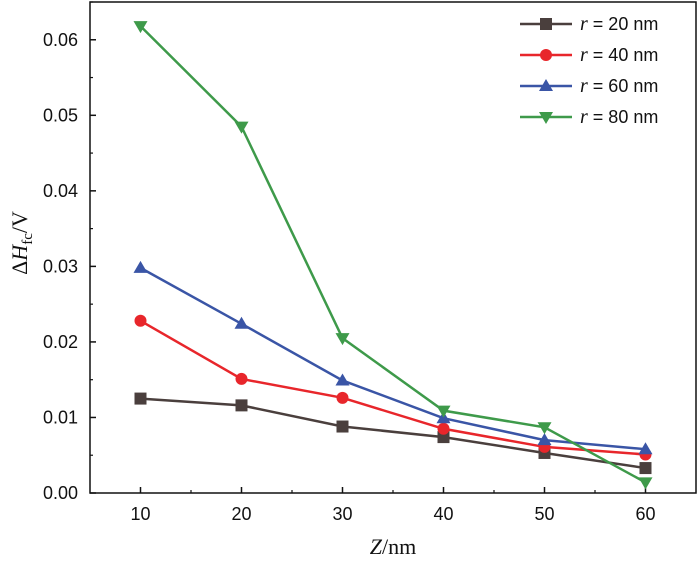 Image resolution: width=700 pixels, height=563 pixels. Describe the element at coordinates (19, 268) in the screenshot. I see `y-axis-prefix: Δ` at that location.